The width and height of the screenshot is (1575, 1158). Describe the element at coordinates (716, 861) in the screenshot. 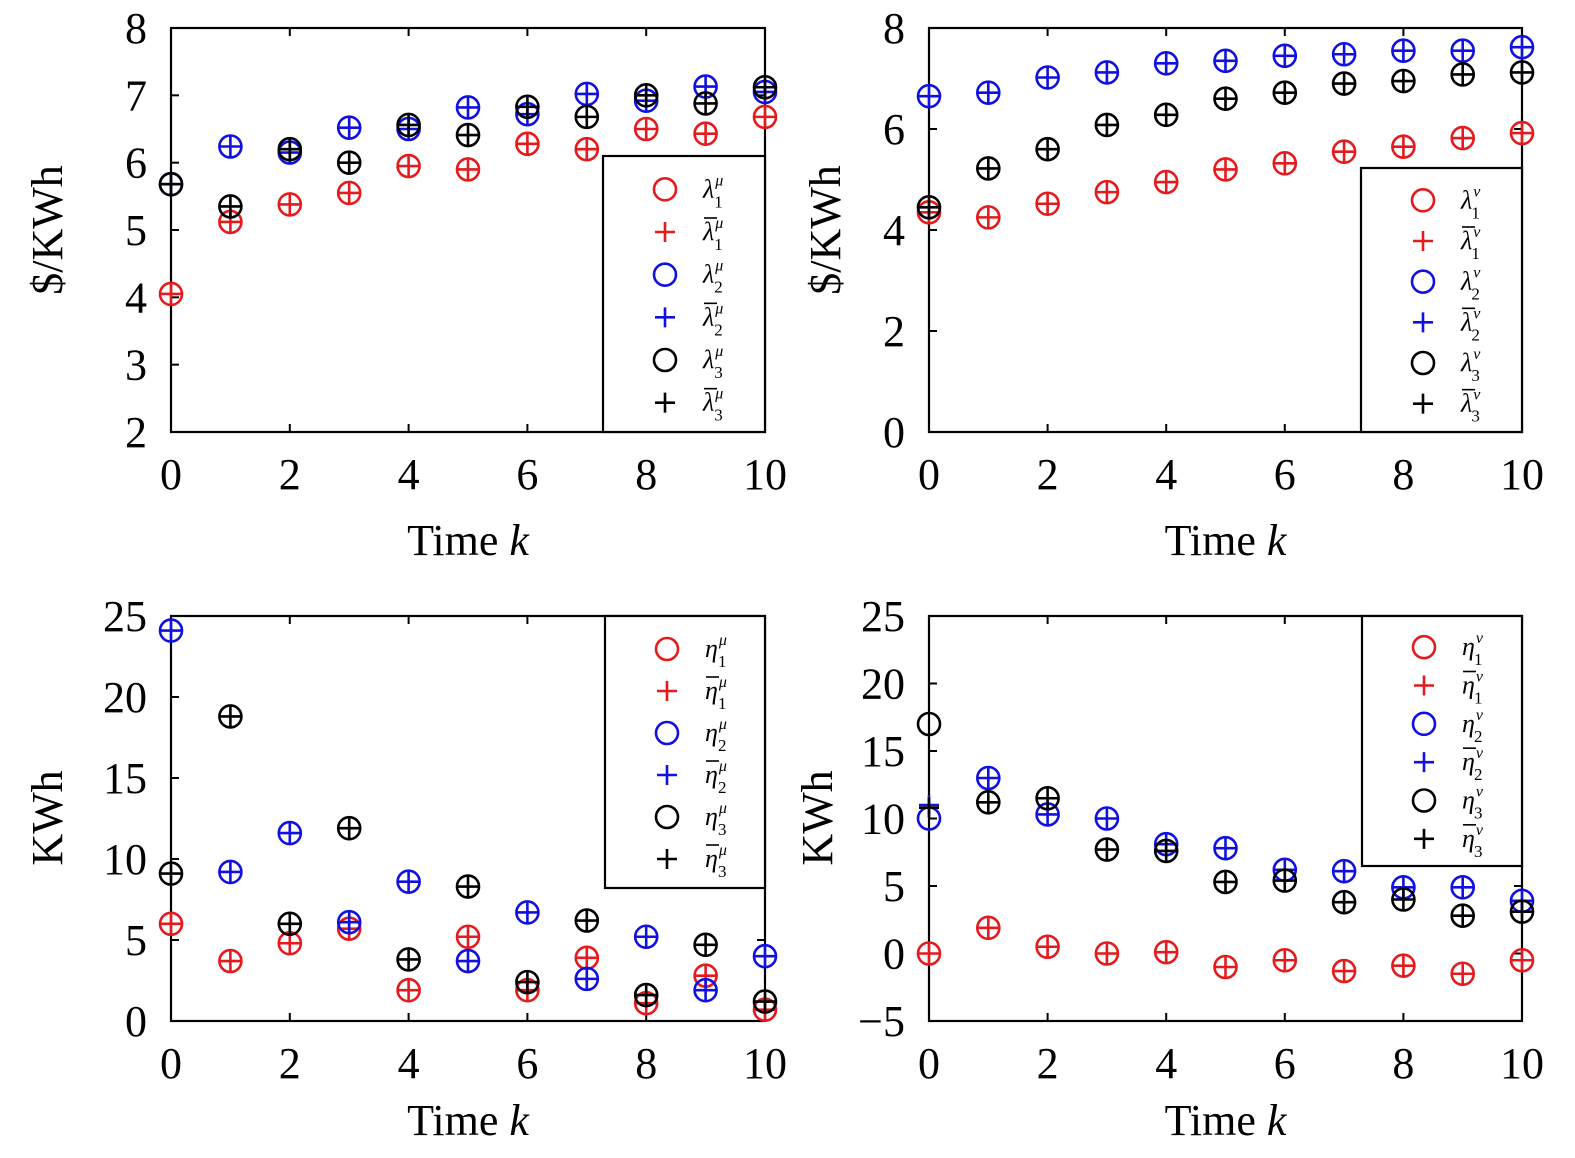

I see `legend-entry: ημ 3` at that location.